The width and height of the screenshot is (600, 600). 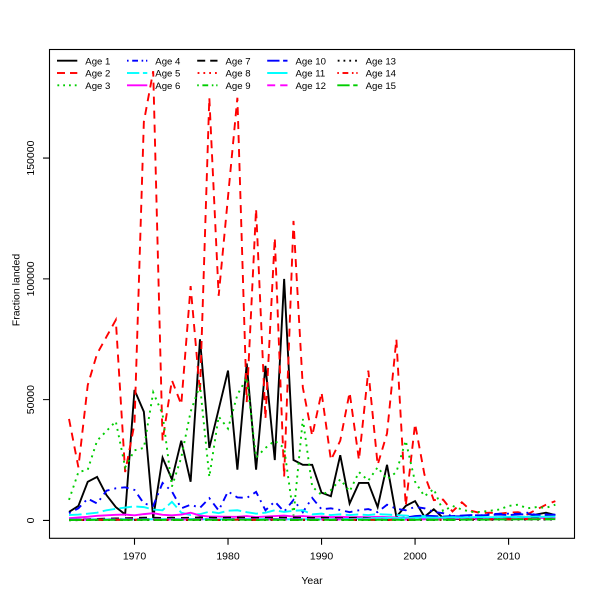 What do you see at coordinates (322, 557) in the screenshot?
I see `svg-text: 1990` at bounding box center [322, 557].